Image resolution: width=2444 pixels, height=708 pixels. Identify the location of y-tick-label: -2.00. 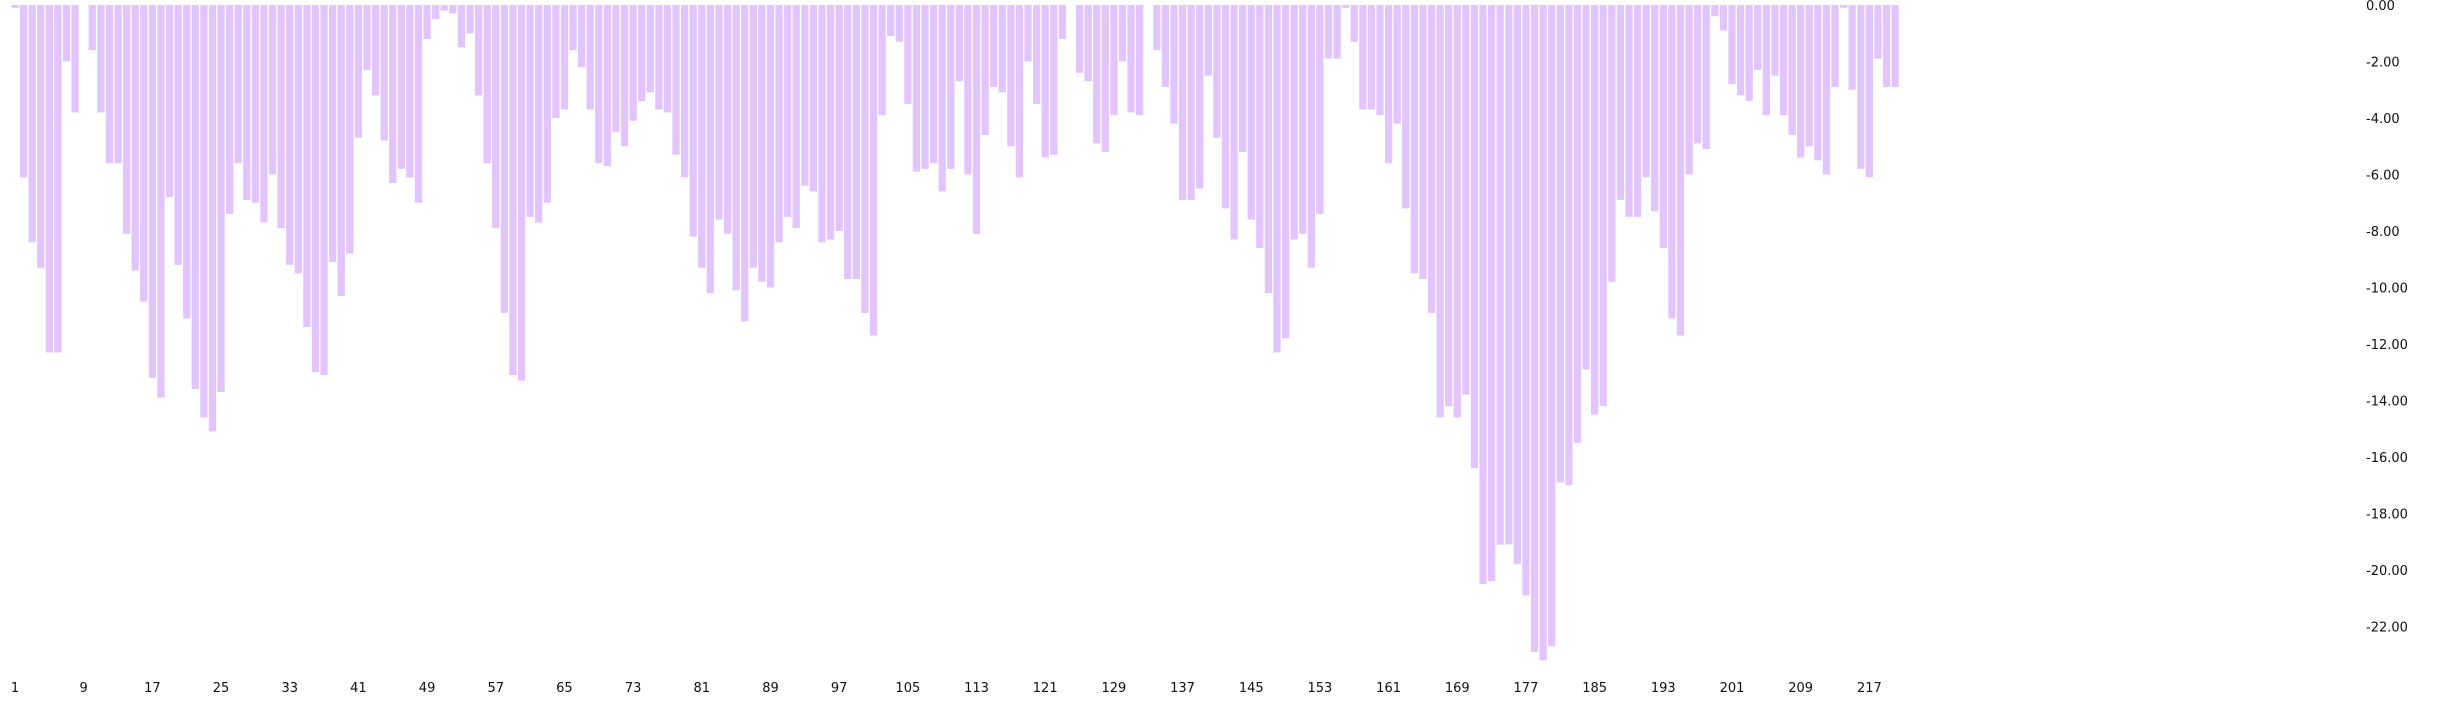
(2383, 63).